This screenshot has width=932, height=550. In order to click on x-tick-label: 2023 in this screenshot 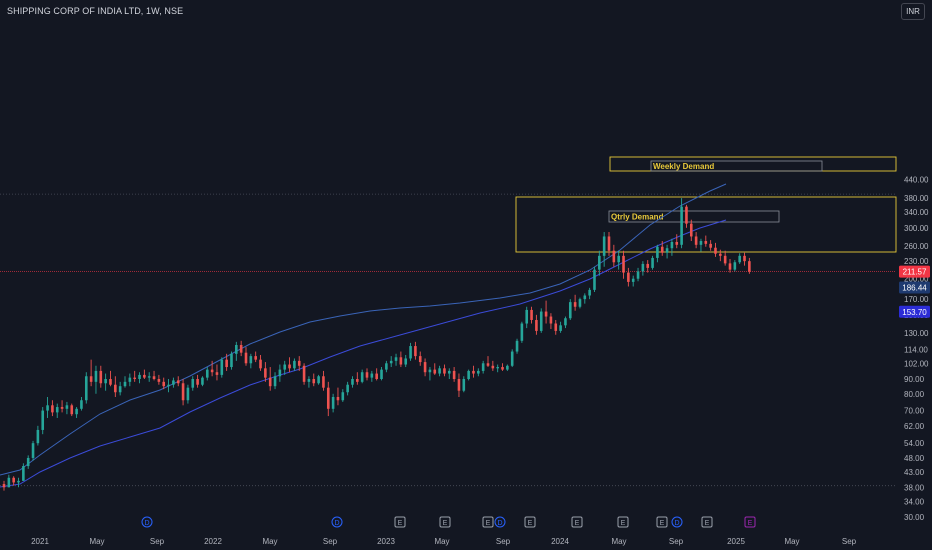, I will do `click(386, 541)`.